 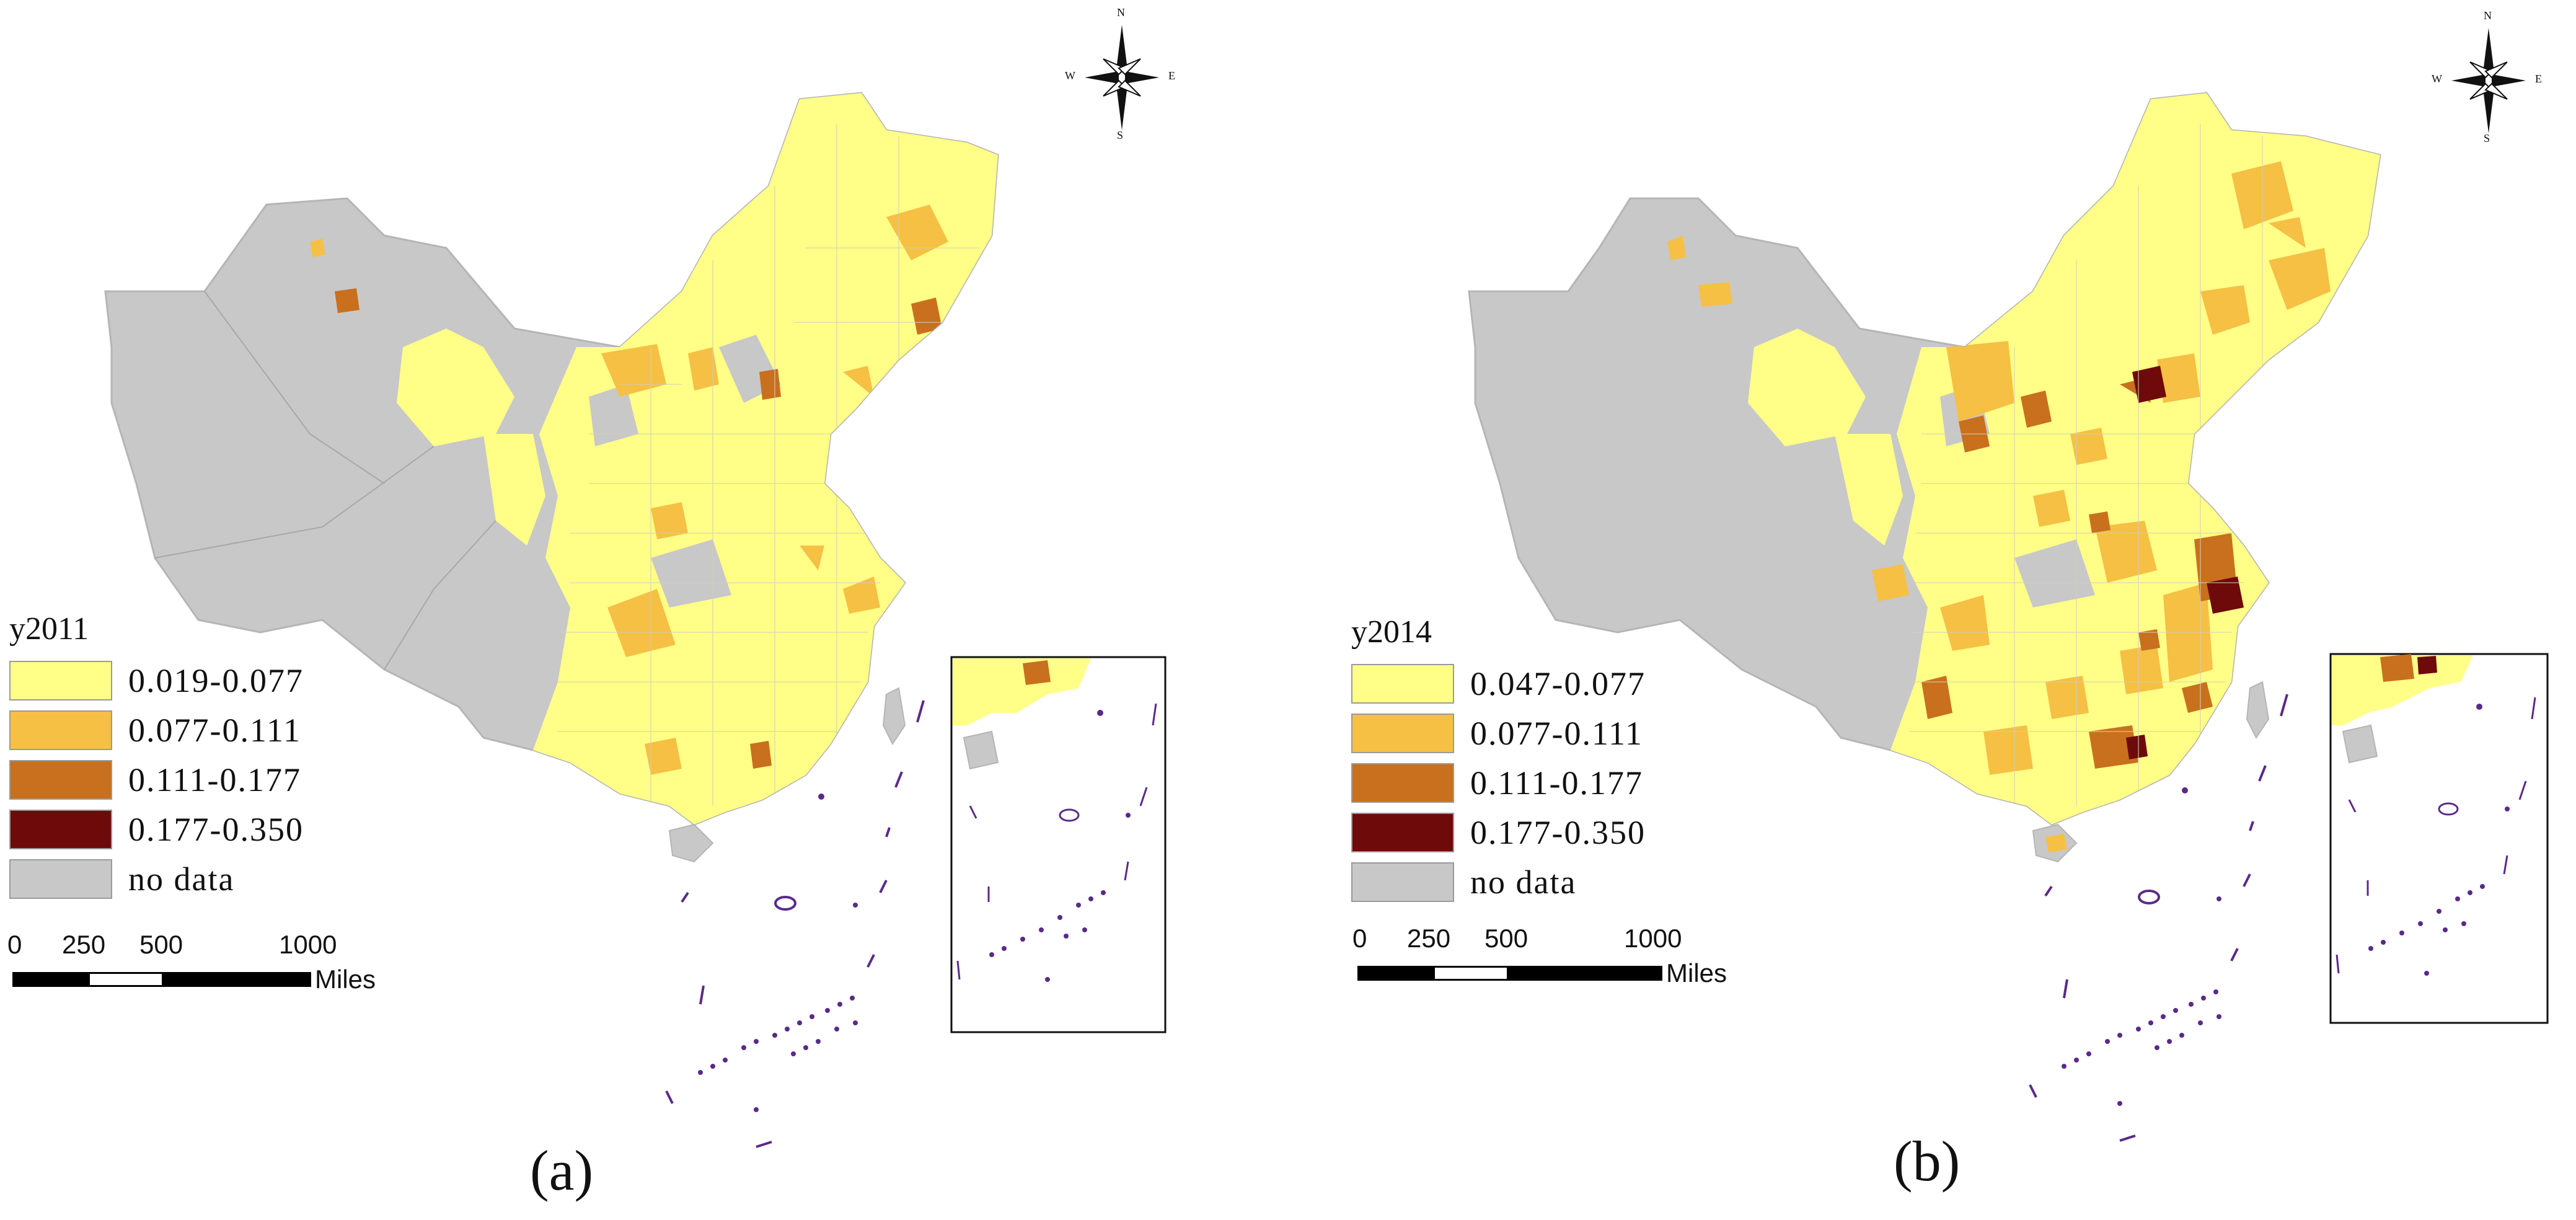 What do you see at coordinates (562, 1170) in the screenshot?
I see `panel-label-a: (a)` at bounding box center [562, 1170].